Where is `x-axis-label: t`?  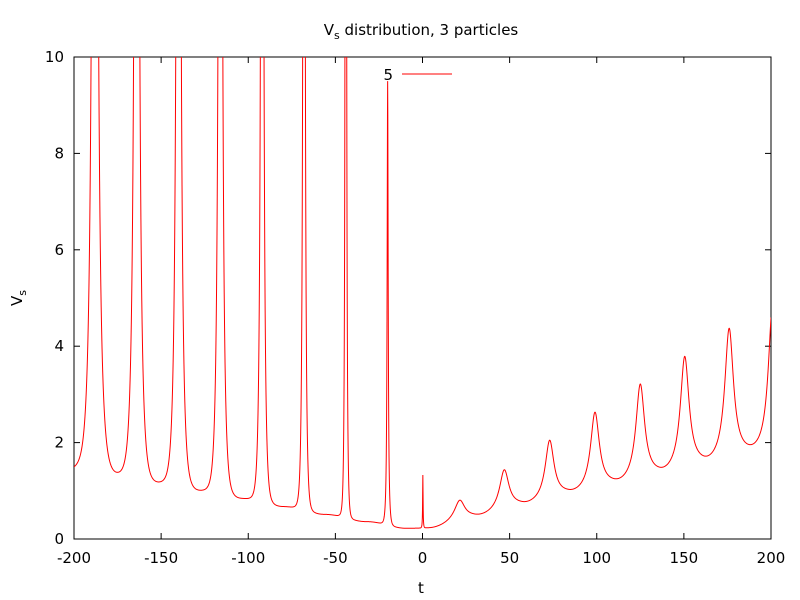 x-axis-label: t is located at coordinates (421, 588).